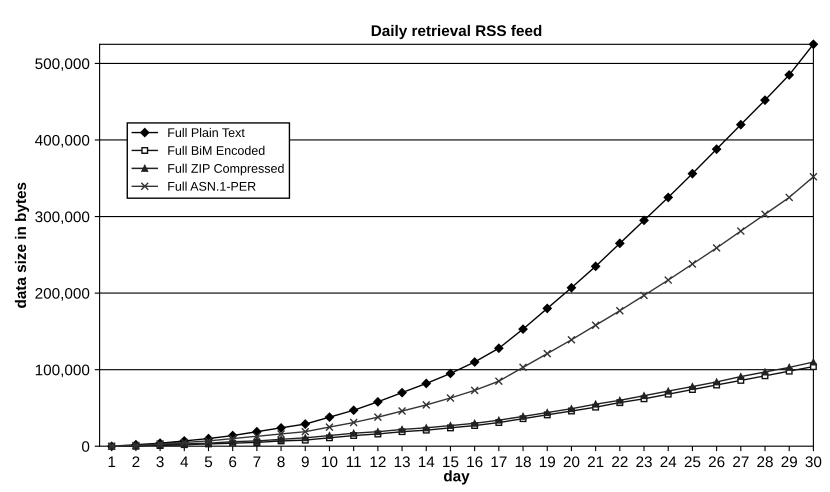 This screenshot has width=830, height=492. What do you see at coordinates (112, 462) in the screenshot?
I see `x-tick-label: 1` at bounding box center [112, 462].